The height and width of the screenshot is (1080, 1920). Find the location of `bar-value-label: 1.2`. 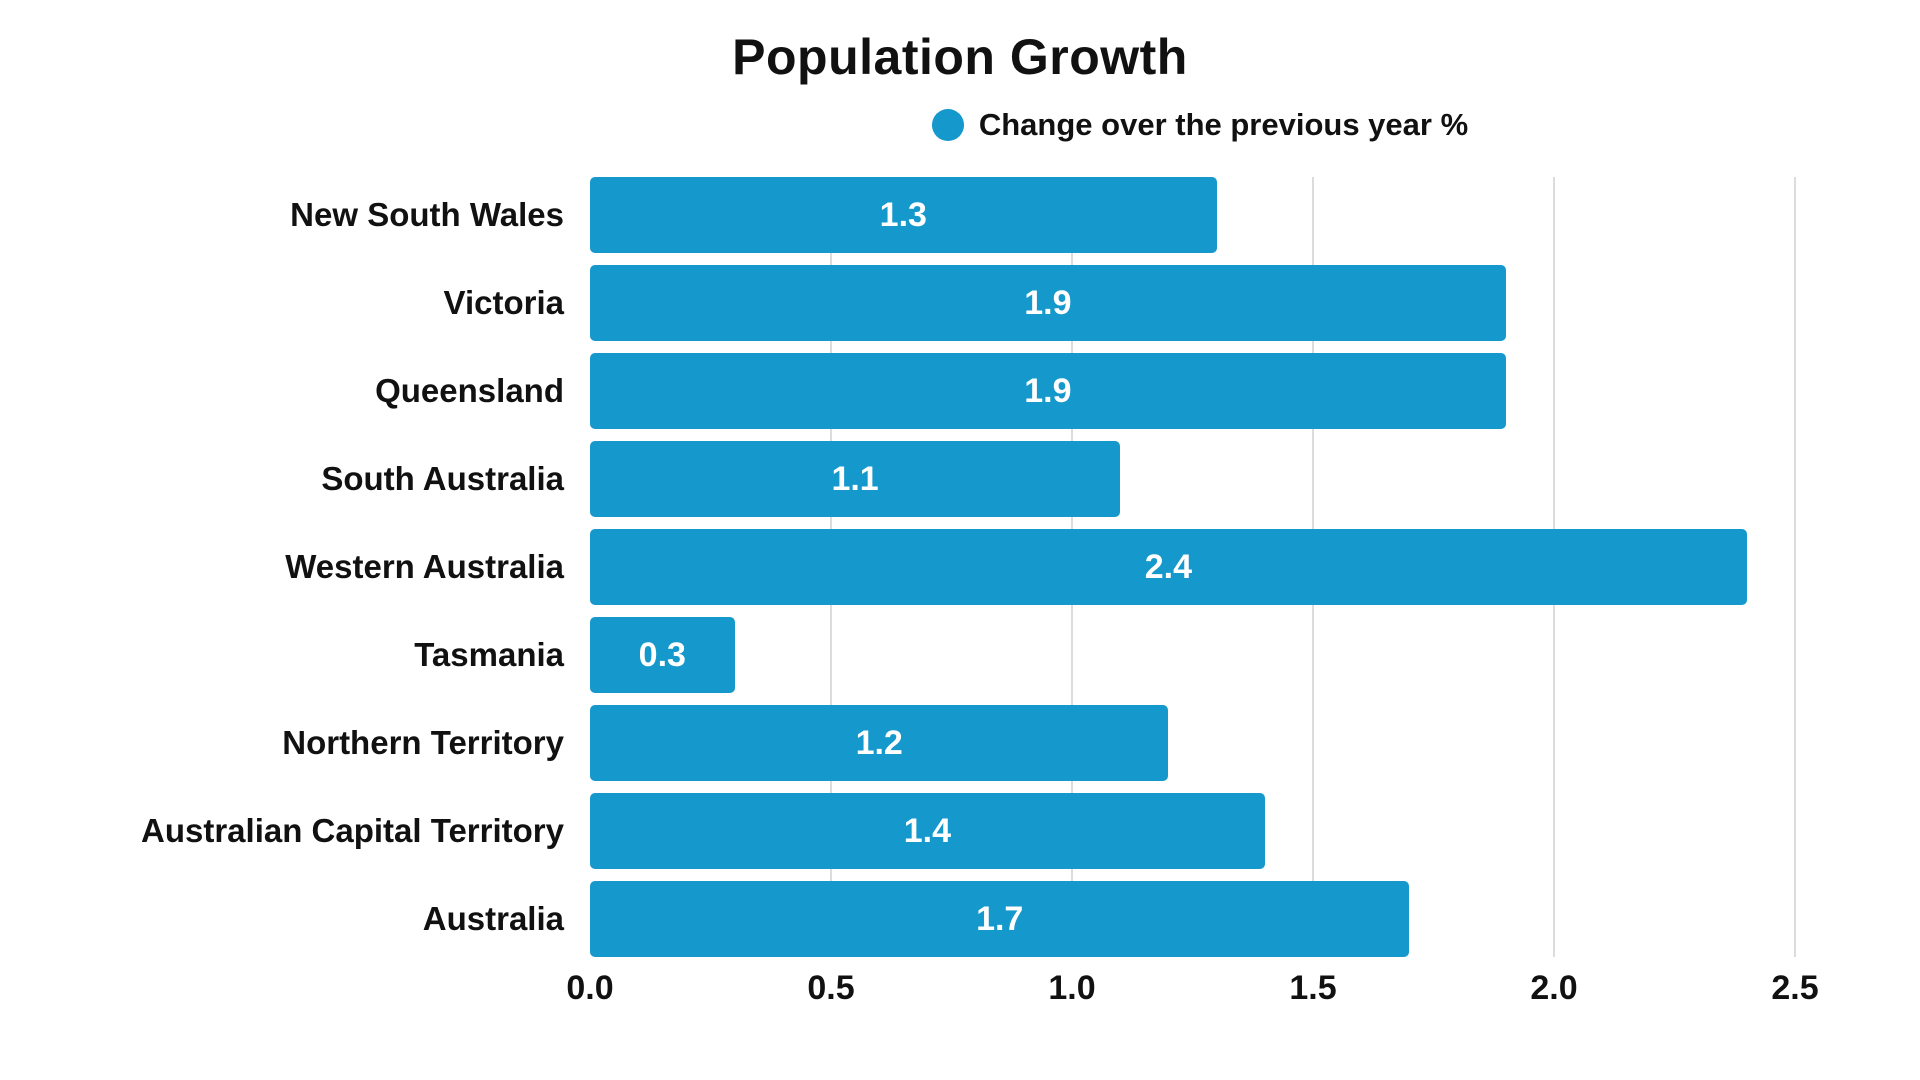

bar-value-label: 1.2 is located at coordinates (879, 742).